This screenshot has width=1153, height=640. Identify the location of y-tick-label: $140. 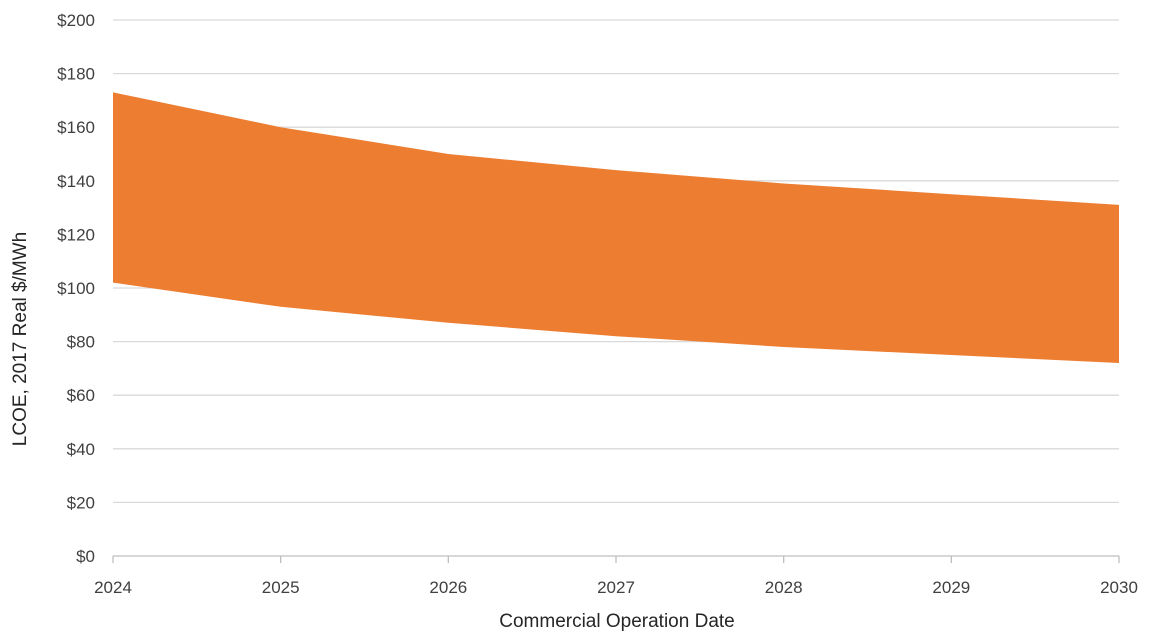
(76, 181).